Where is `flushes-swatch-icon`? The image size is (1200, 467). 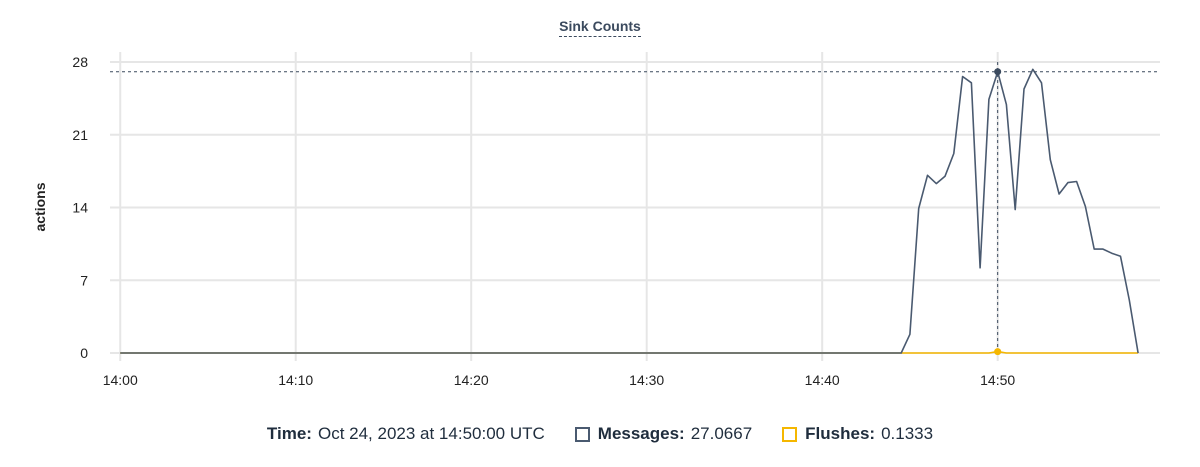 flushes-swatch-icon is located at coordinates (790, 434).